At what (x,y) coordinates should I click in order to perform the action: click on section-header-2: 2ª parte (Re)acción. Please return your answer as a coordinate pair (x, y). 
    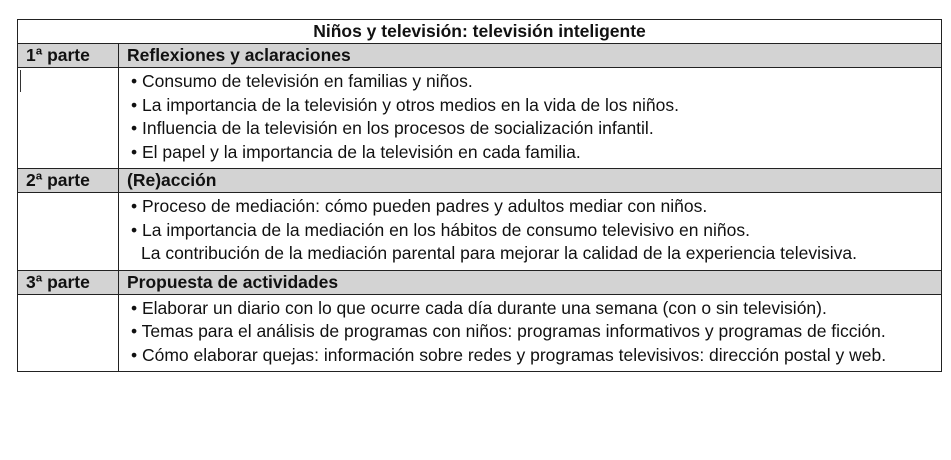
    Looking at the image, I should click on (479, 180).